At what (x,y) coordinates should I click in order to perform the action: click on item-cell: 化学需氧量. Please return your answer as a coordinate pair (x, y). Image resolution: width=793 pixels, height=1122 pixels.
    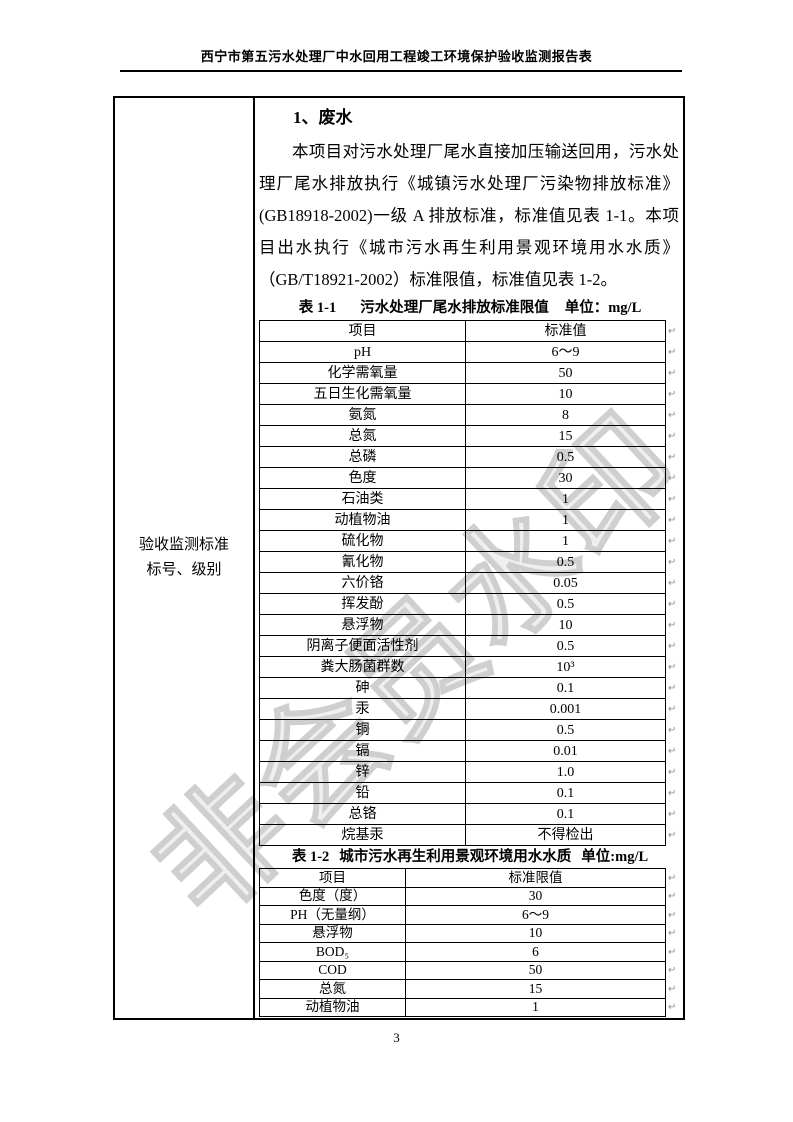
    Looking at the image, I should click on (362, 373).